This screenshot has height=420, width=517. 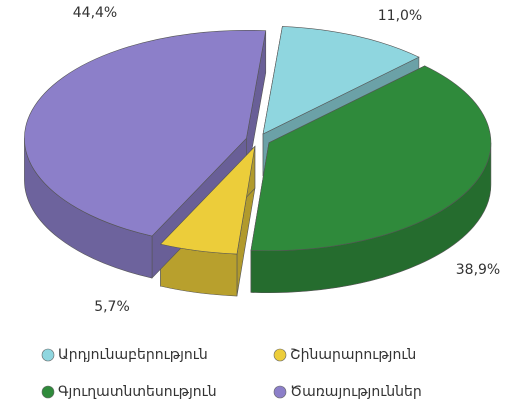 I want to click on legend-label: Ծառայություններ, so click(x=356, y=392).